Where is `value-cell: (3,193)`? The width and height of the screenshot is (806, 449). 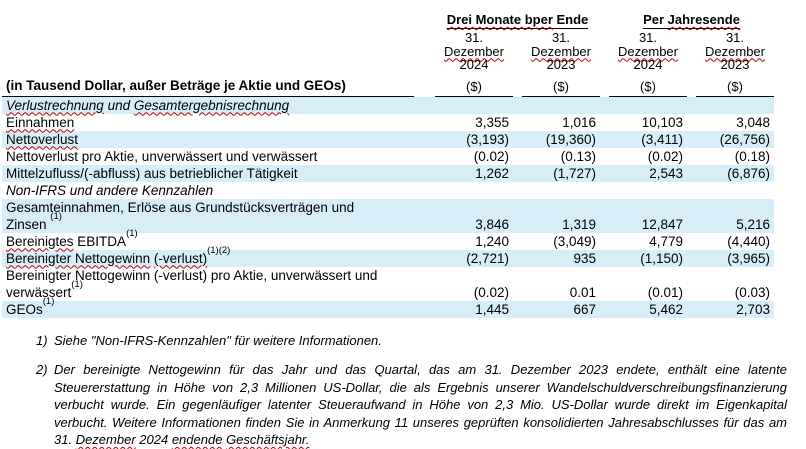
value-cell: (3,193) is located at coordinates (487, 139).